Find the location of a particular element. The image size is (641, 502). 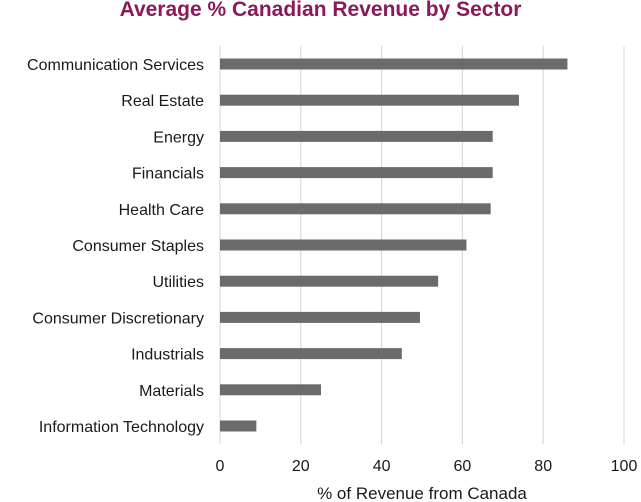

x-tick-label: 40 is located at coordinates (382, 466).